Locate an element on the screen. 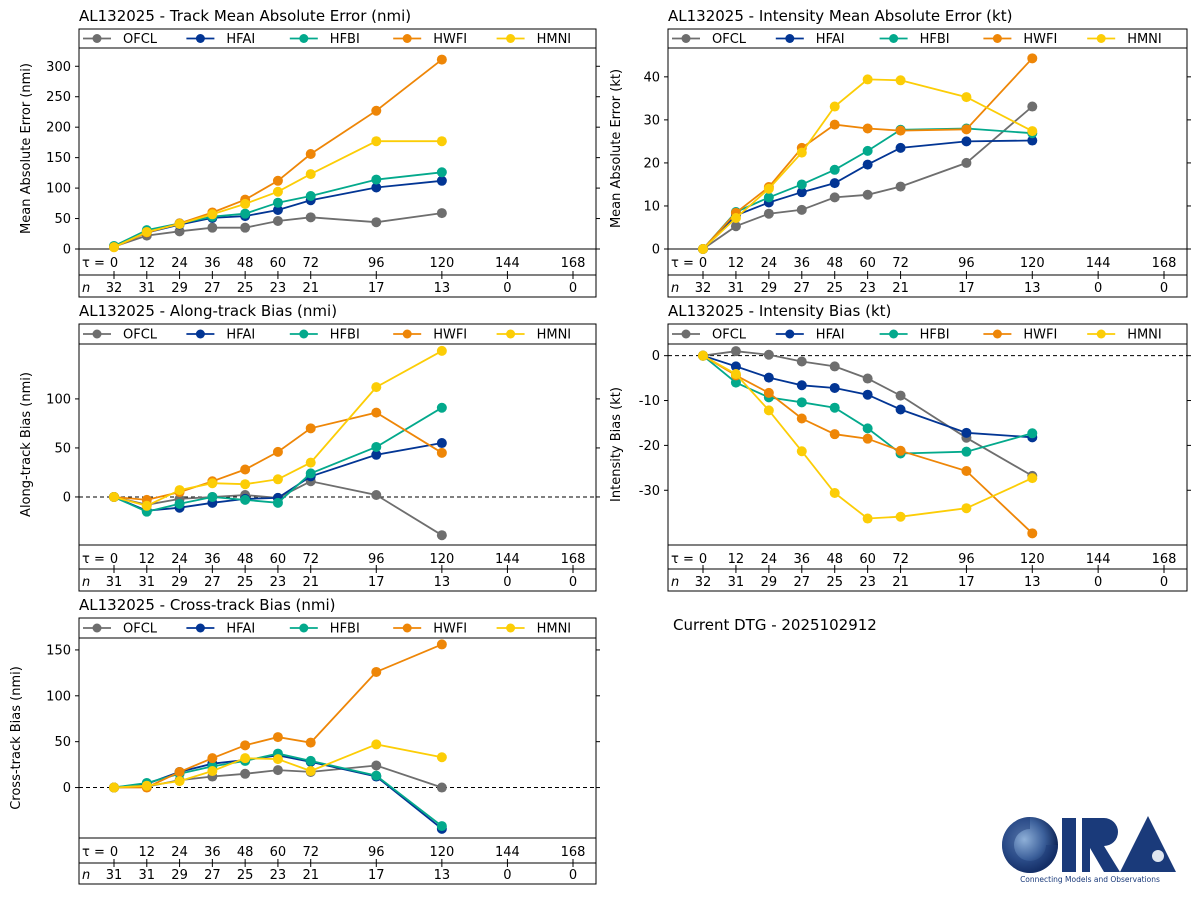 This screenshot has width=1200, height=900. legend-item-hfbi: HFBI is located at coordinates (914, 335).